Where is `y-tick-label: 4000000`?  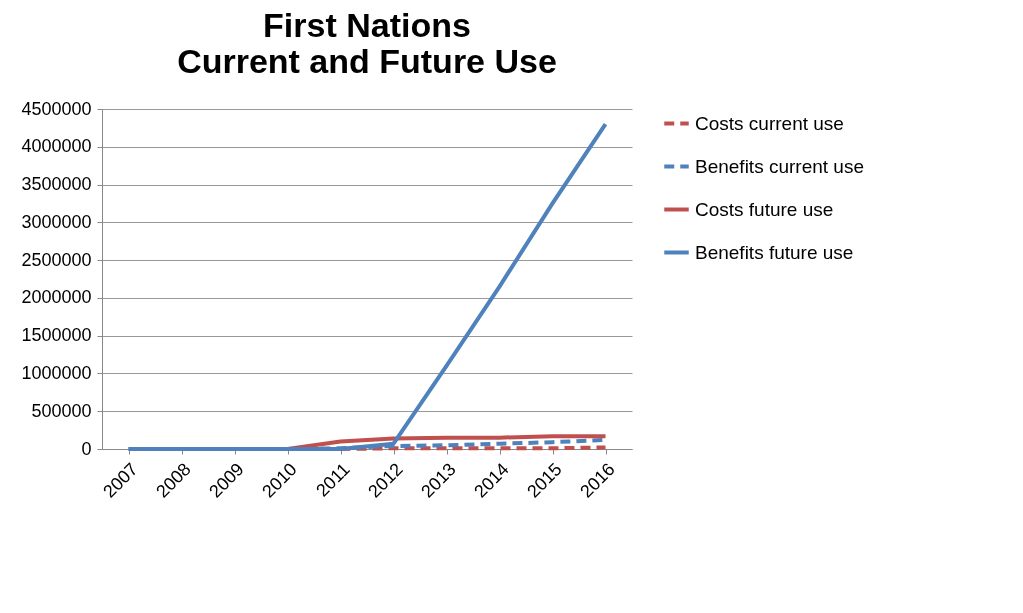 y-tick-label: 4000000 is located at coordinates (56, 146).